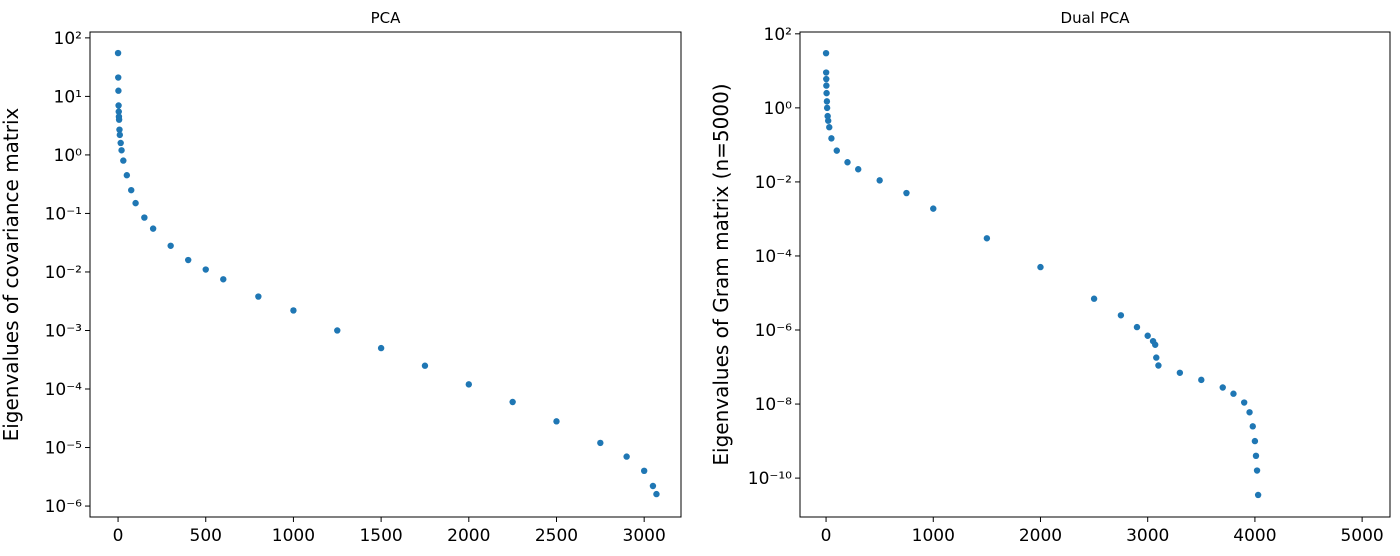 This screenshot has height=556, width=1400. I want to click on y-axis-label: Eigenvalues of Gram matrix (n=5000), so click(721, 274).